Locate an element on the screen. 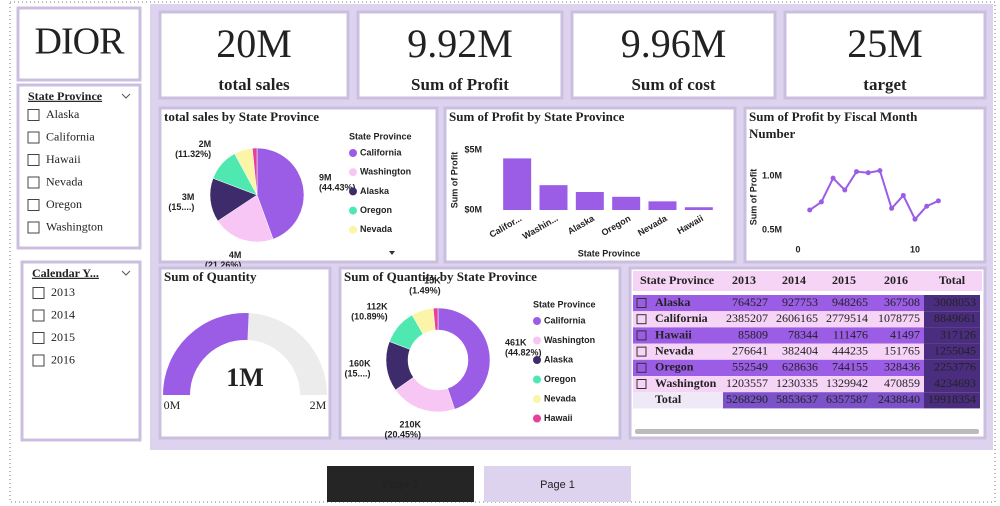 This screenshot has height=506, width=1000. table-header: 2014 is located at coordinates (794, 280).